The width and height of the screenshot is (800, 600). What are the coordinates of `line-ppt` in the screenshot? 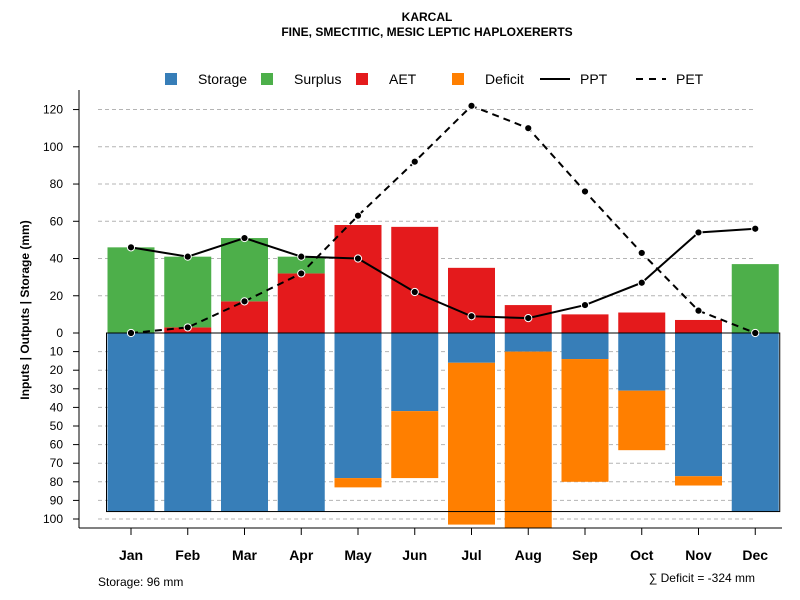 It's located at (443, 273).